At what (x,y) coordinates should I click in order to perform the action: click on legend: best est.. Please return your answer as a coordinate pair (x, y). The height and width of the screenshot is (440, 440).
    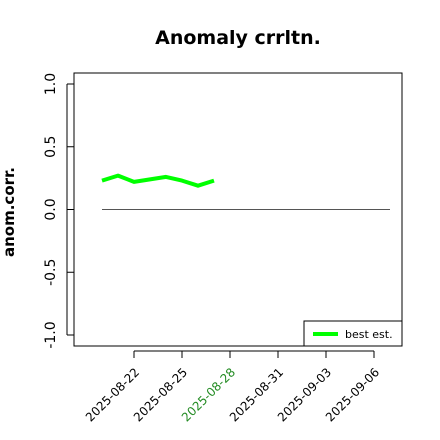
    Looking at the image, I should click on (353, 333).